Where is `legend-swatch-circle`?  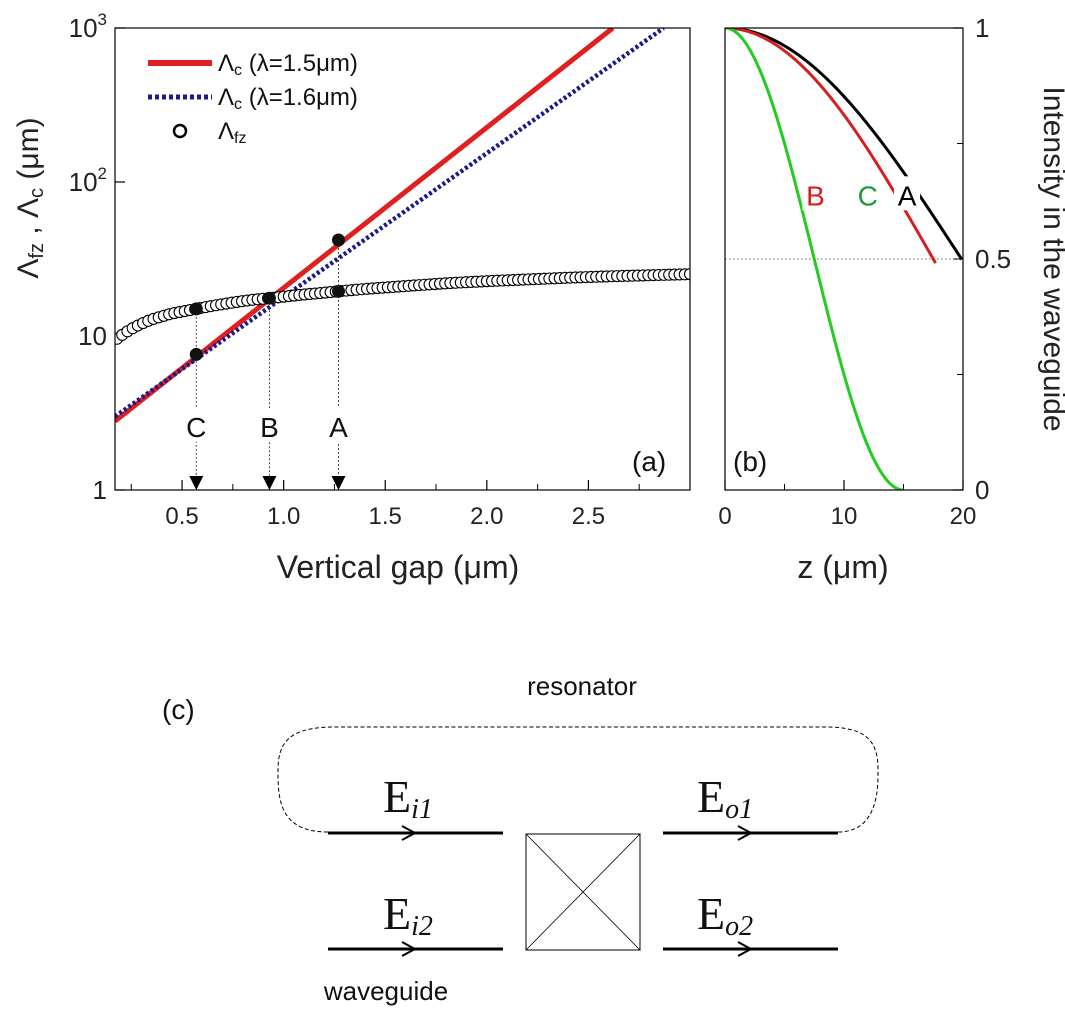 legend-swatch-circle is located at coordinates (180, 131).